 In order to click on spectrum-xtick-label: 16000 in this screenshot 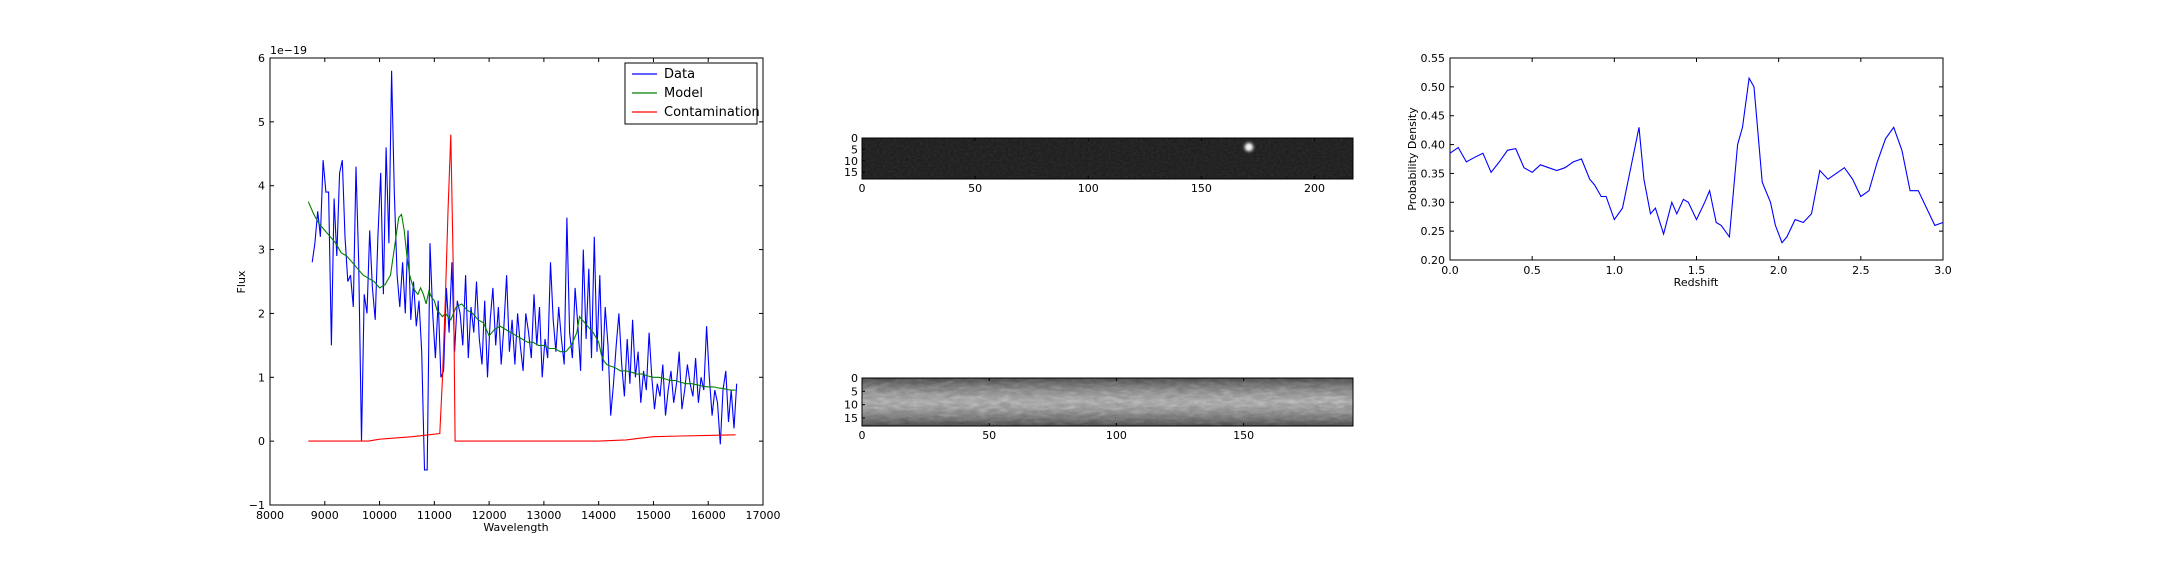, I will do `click(708, 515)`.